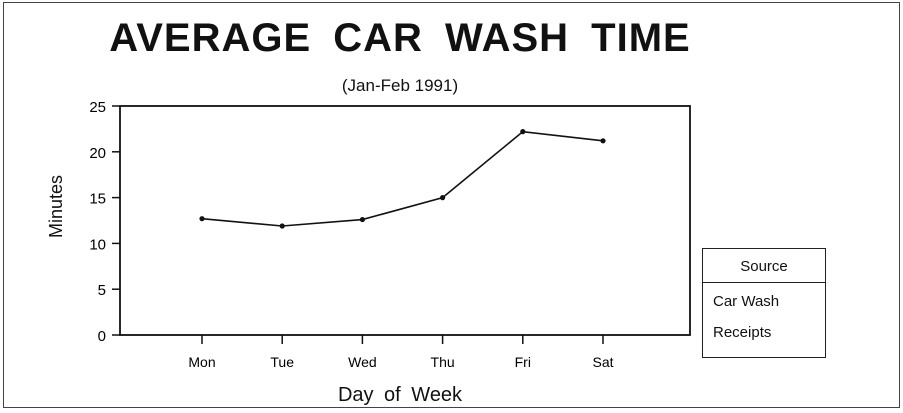  I want to click on data-points, so click(402, 179).